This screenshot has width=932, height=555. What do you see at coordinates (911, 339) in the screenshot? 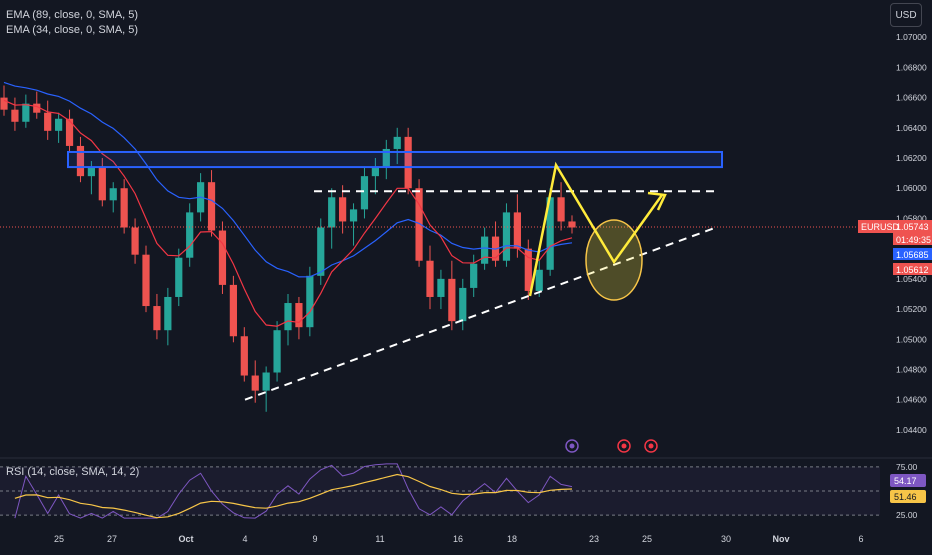
I see `price-tick-label: 1.05000` at bounding box center [911, 339].